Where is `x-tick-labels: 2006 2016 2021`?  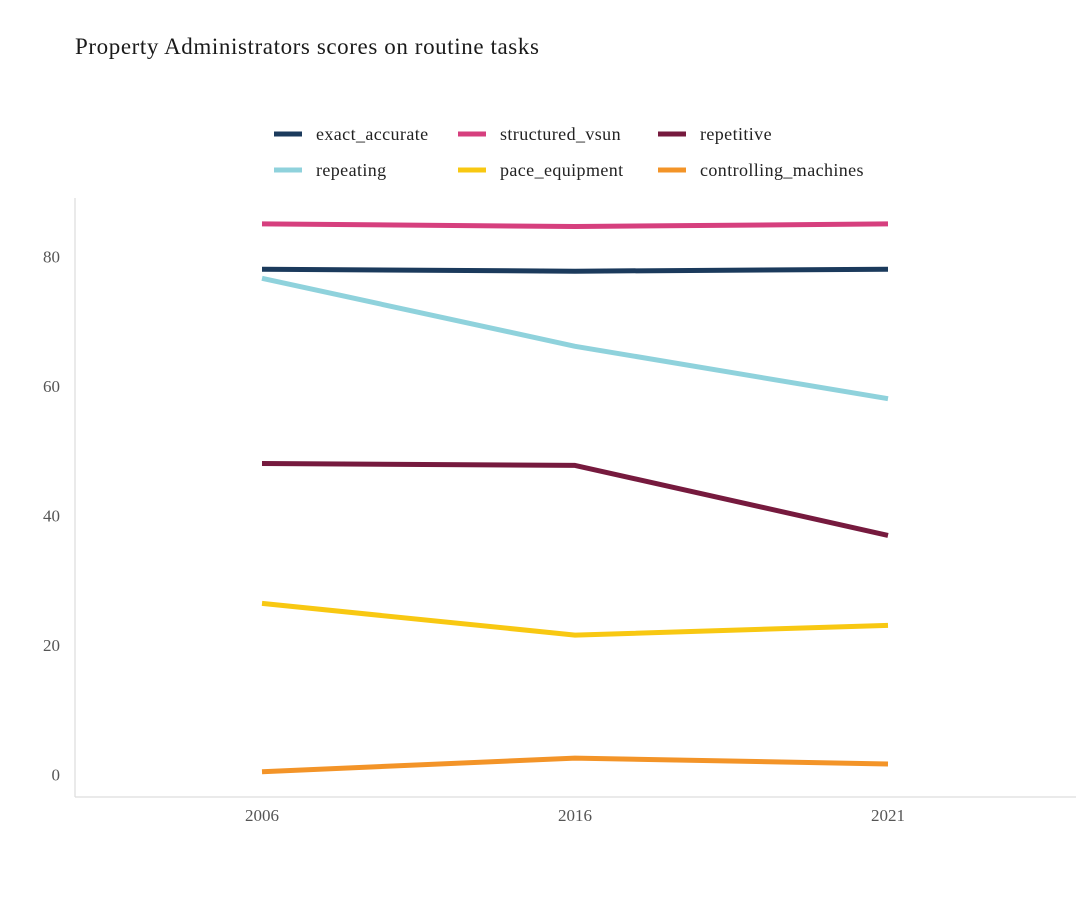 x-tick-labels: 2006 2016 2021 is located at coordinates (575, 815).